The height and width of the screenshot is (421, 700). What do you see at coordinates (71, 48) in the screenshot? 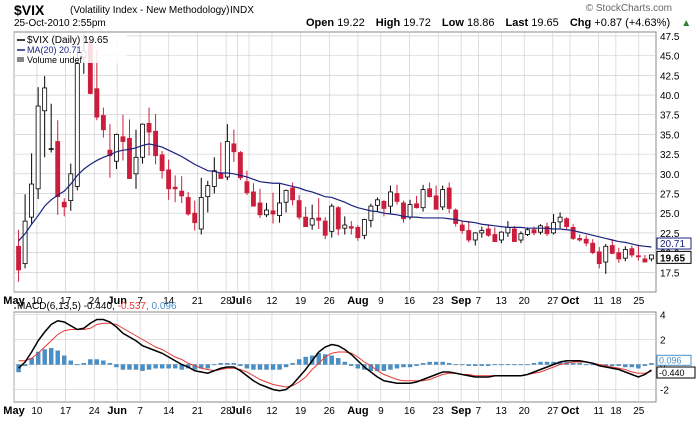
I see `price-legend-box` at bounding box center [71, 48].